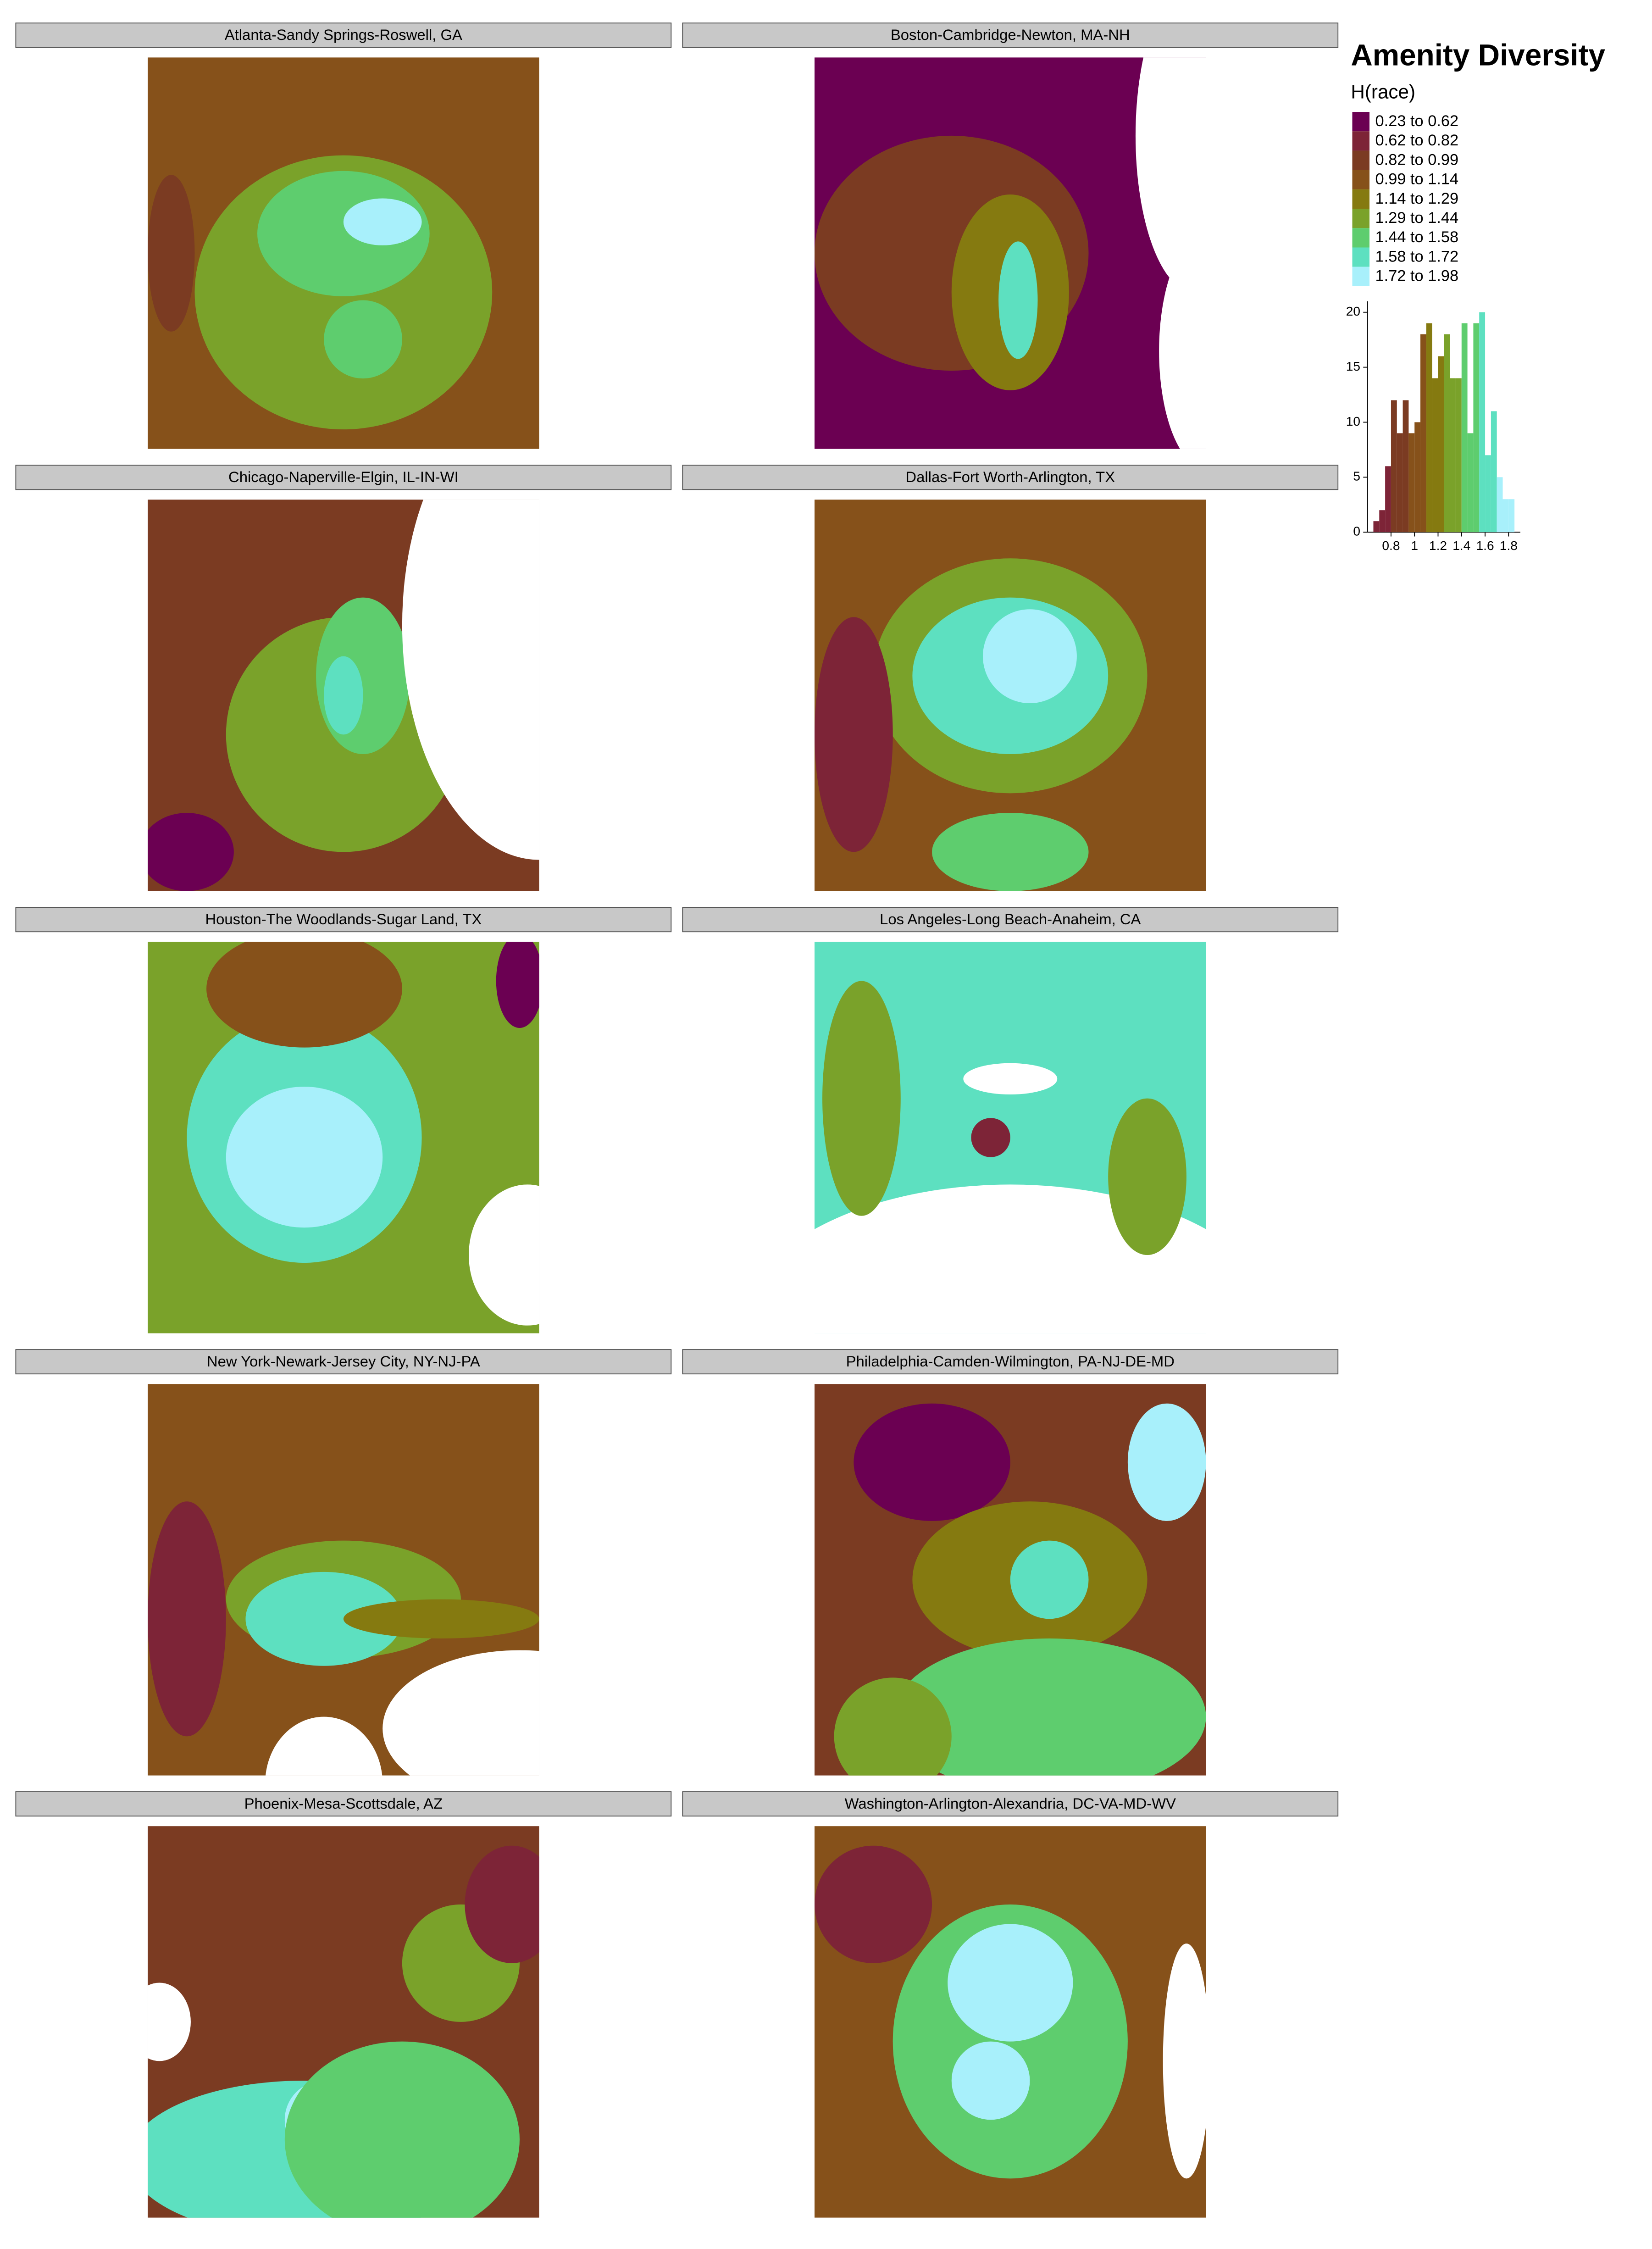  I want to click on panel-title: Los Angeles-Long Beach-Anaheim, CA, so click(1011, 919).